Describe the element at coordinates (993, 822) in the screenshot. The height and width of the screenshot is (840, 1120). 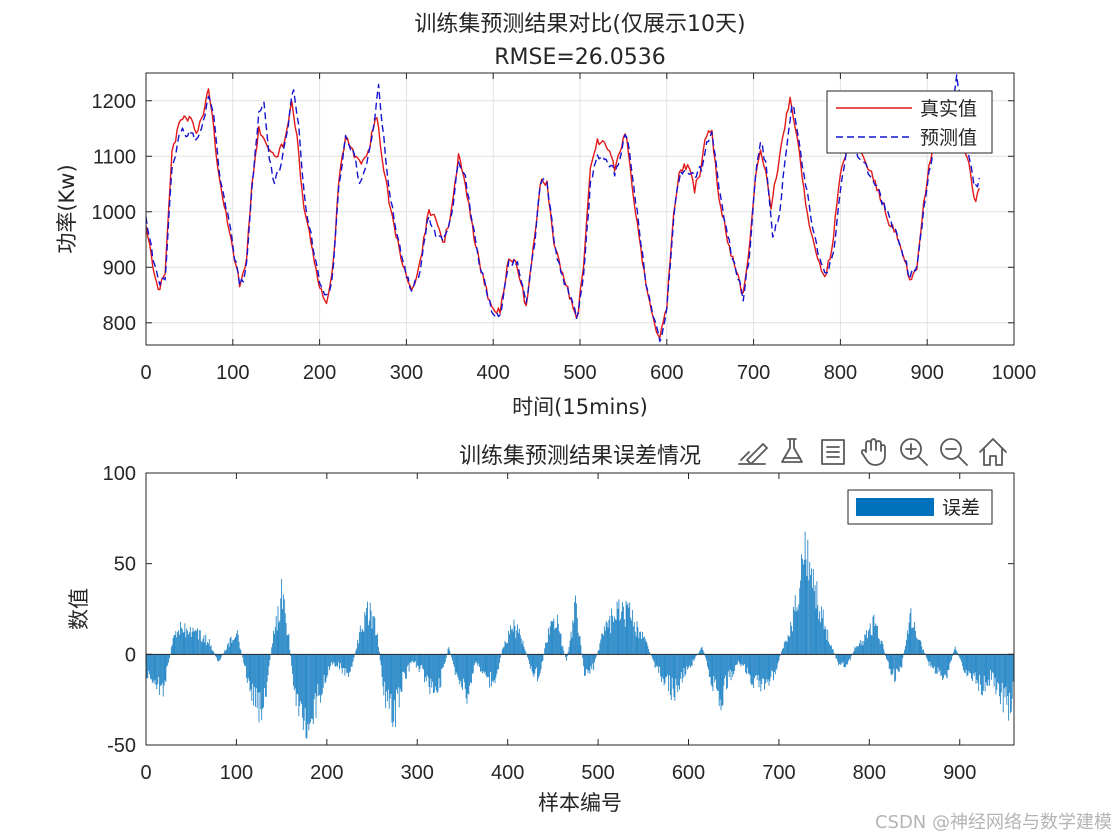
I see `watermark: CSDN @神经网络与数学建模` at that location.